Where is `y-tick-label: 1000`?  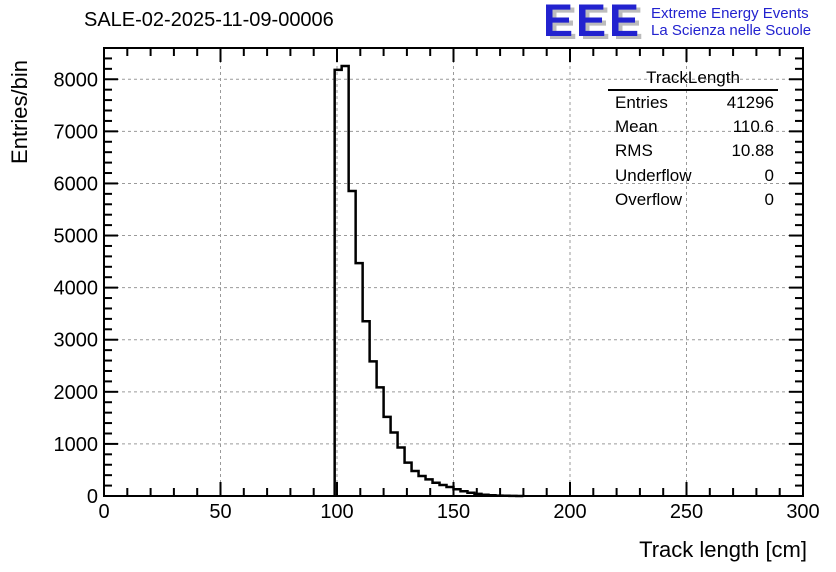
y-tick-label: 1000 is located at coordinates (76, 445).